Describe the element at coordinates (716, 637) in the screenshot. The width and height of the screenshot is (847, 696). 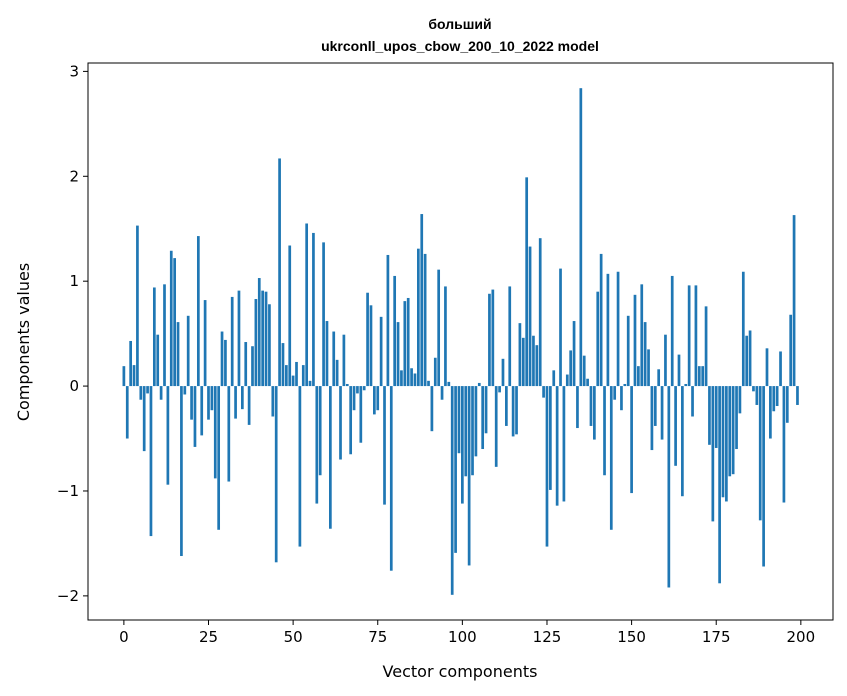
I see `x-tick-label: 175` at that location.